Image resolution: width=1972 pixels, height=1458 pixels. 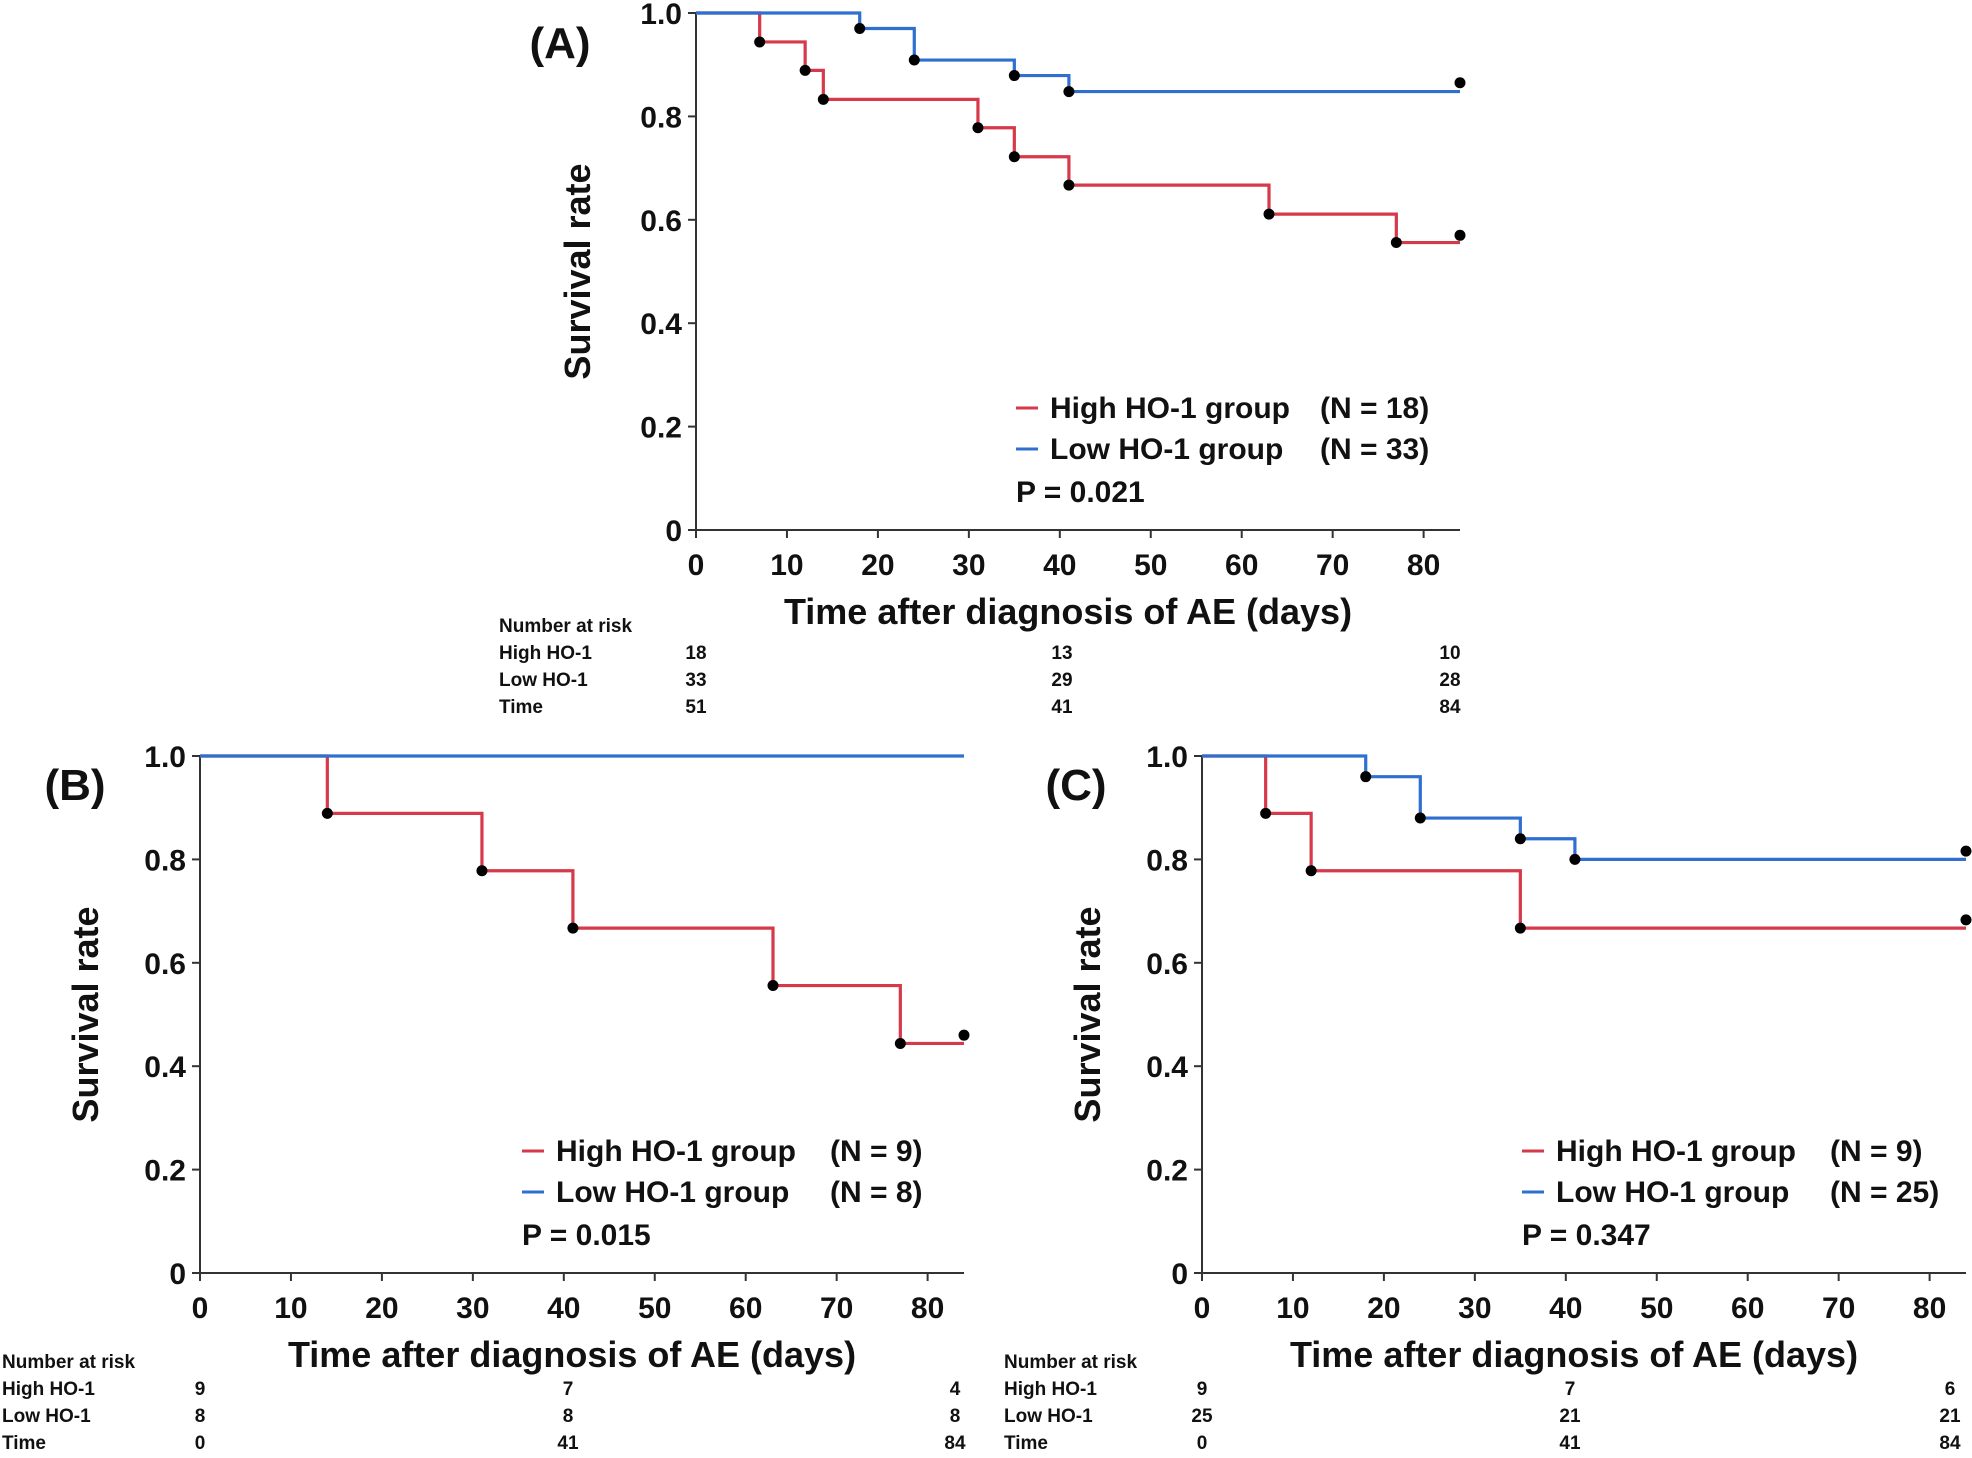 What do you see at coordinates (1950, 1416) in the screenshot?
I see `risk-value: 21` at bounding box center [1950, 1416].